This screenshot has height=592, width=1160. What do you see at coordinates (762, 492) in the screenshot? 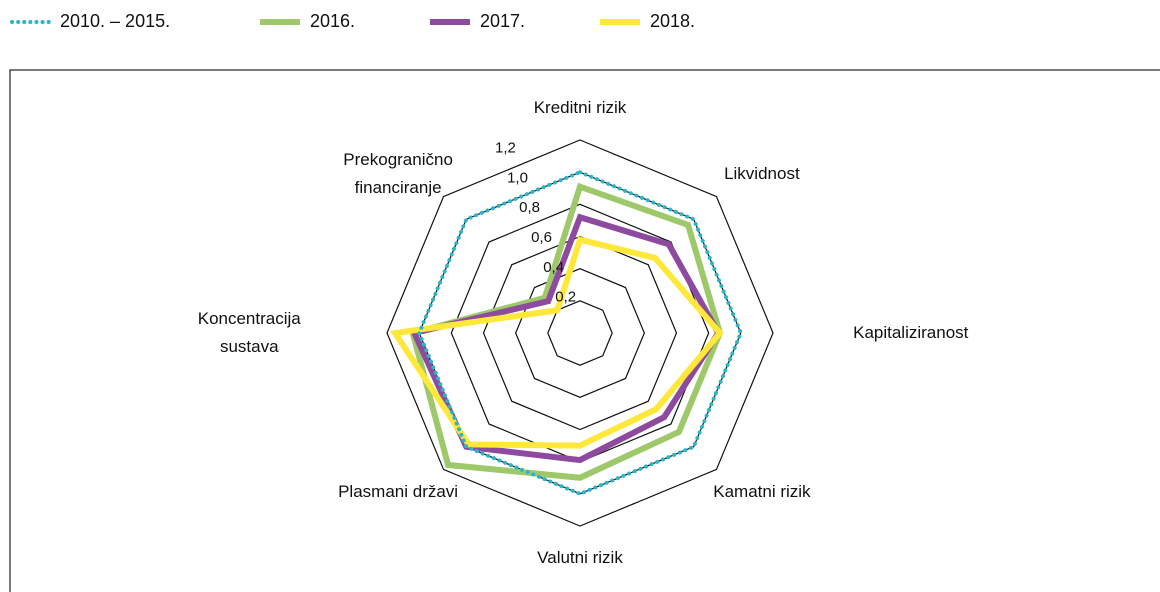
I see `axis-label: Kamatni rizik` at bounding box center [762, 492].